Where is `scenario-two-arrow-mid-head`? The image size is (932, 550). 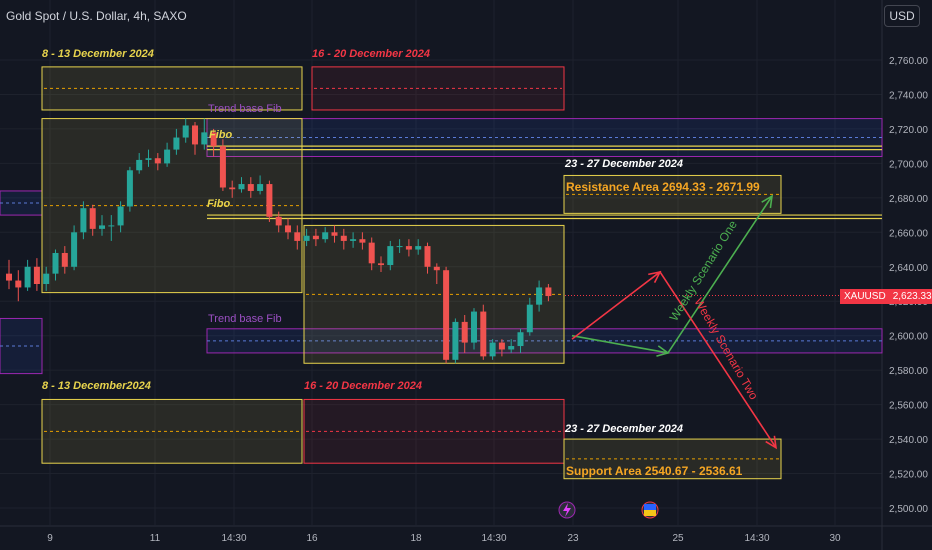 scenario-two-arrow-mid-head is located at coordinates (655, 277).